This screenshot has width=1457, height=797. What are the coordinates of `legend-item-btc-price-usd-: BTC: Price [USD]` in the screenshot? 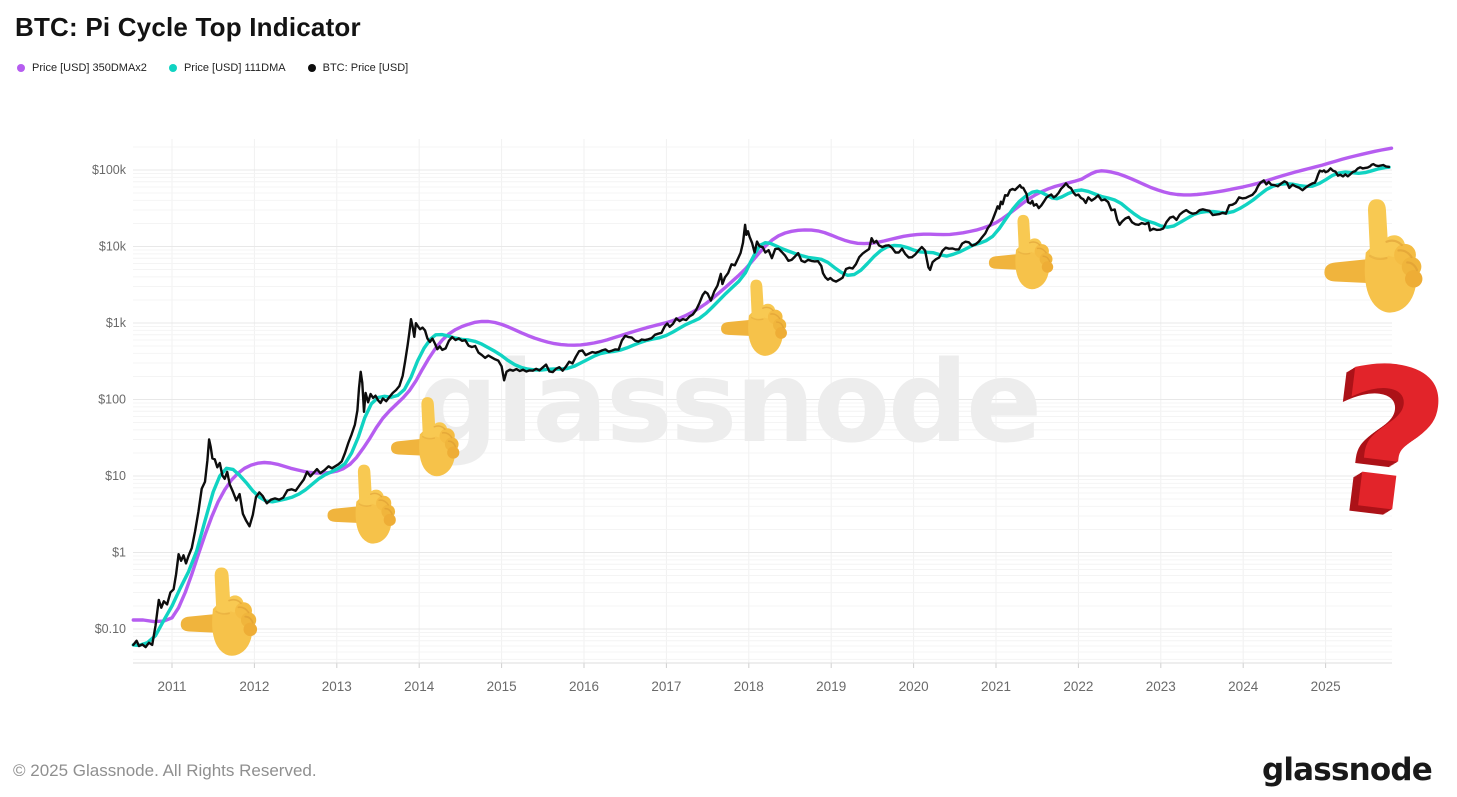 It's located at (358, 68).